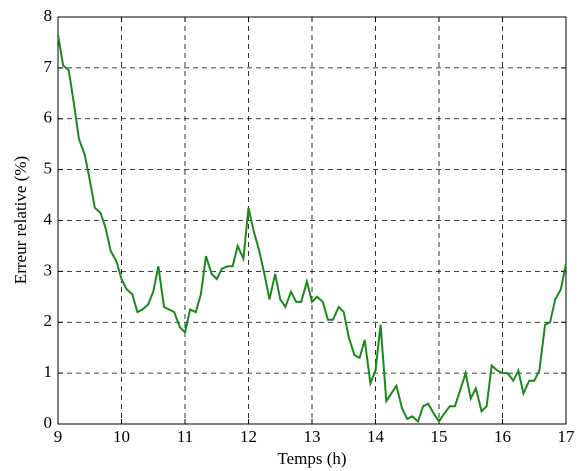  I want to click on x-tick-label: 17, so click(567, 436).